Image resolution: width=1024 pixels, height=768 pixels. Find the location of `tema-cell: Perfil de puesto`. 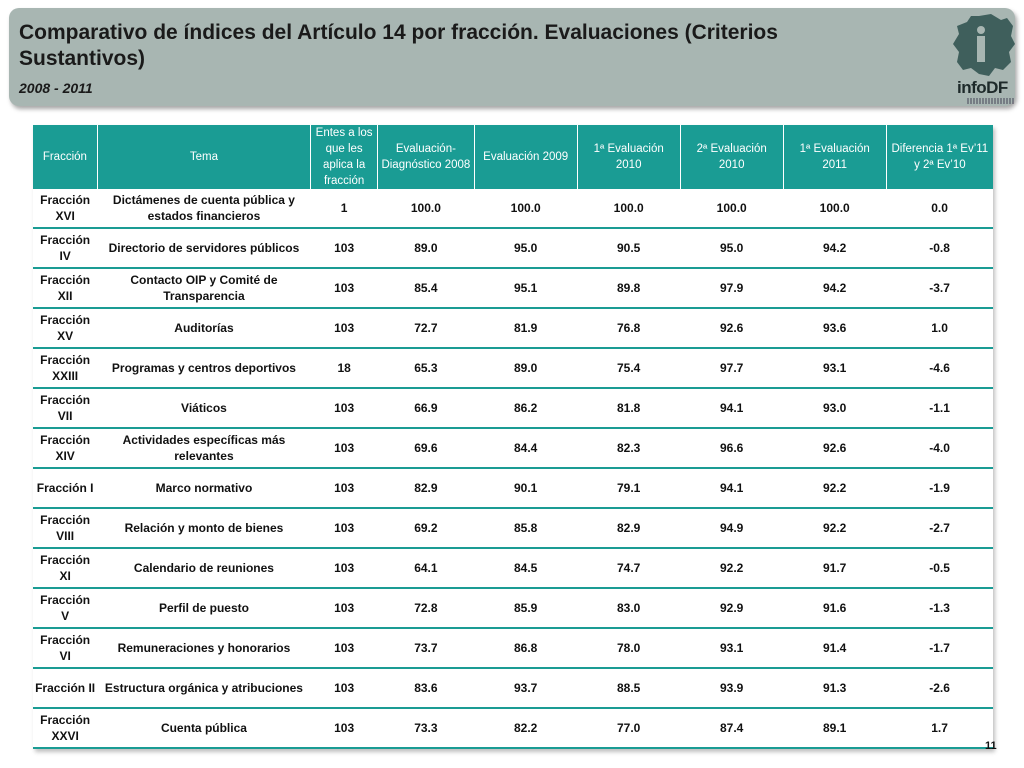

tema-cell: Perfil de puesto is located at coordinates (204, 608).